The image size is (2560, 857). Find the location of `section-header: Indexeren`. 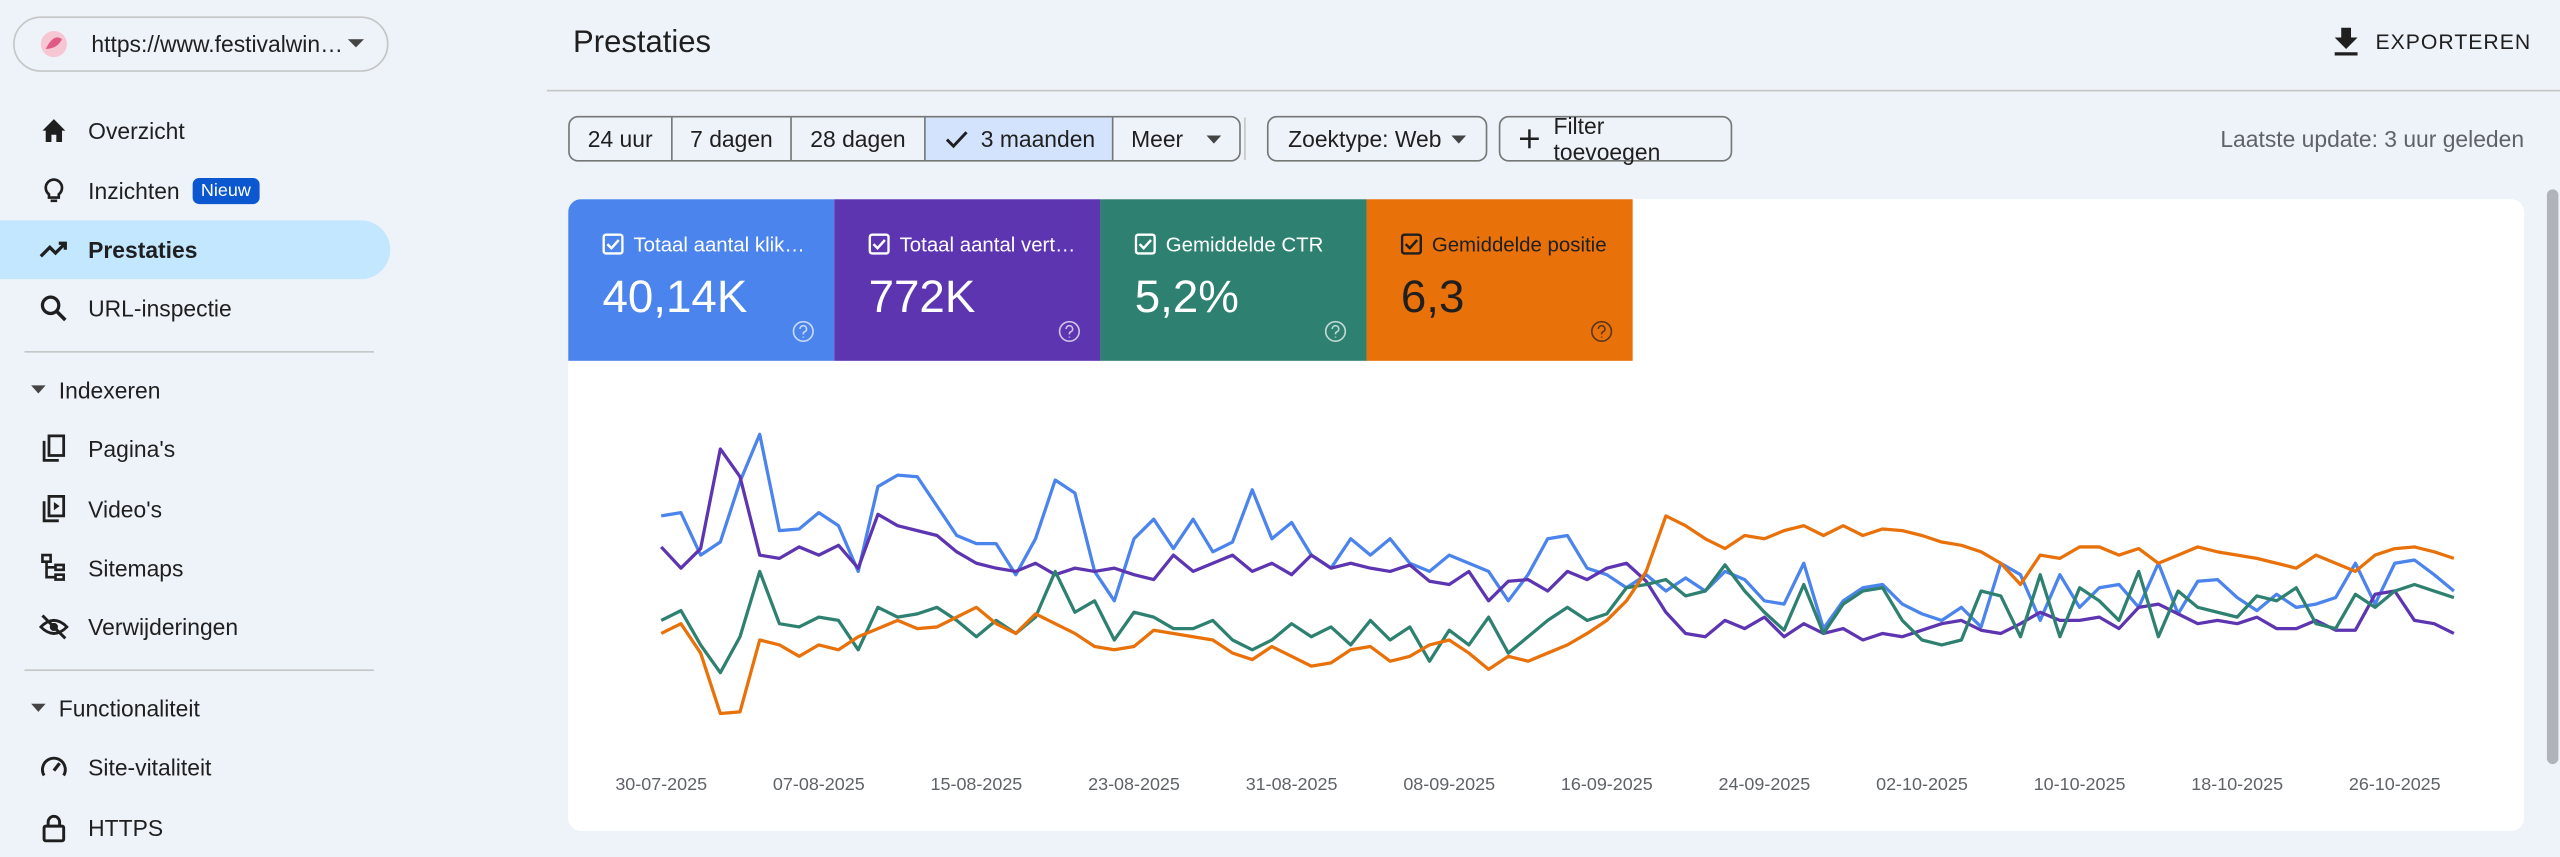

section-header: Indexeren is located at coordinates (195, 390).